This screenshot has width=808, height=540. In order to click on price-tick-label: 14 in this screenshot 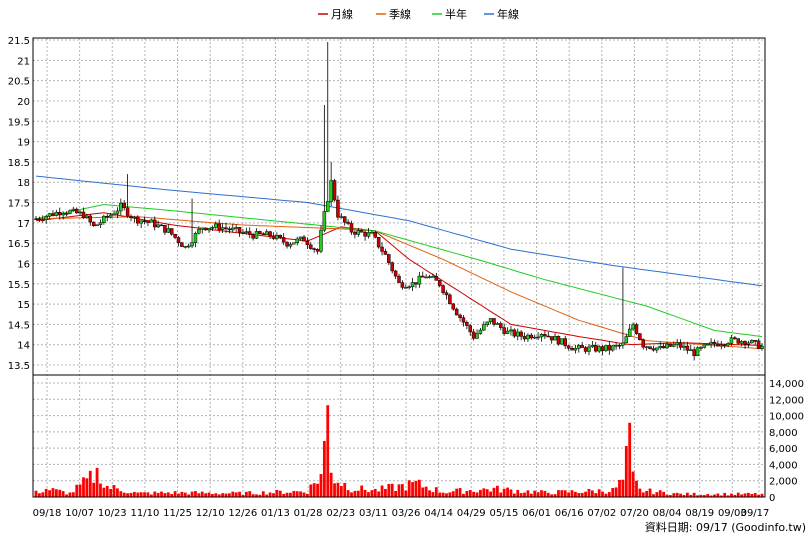, I will do `click(23, 346)`.